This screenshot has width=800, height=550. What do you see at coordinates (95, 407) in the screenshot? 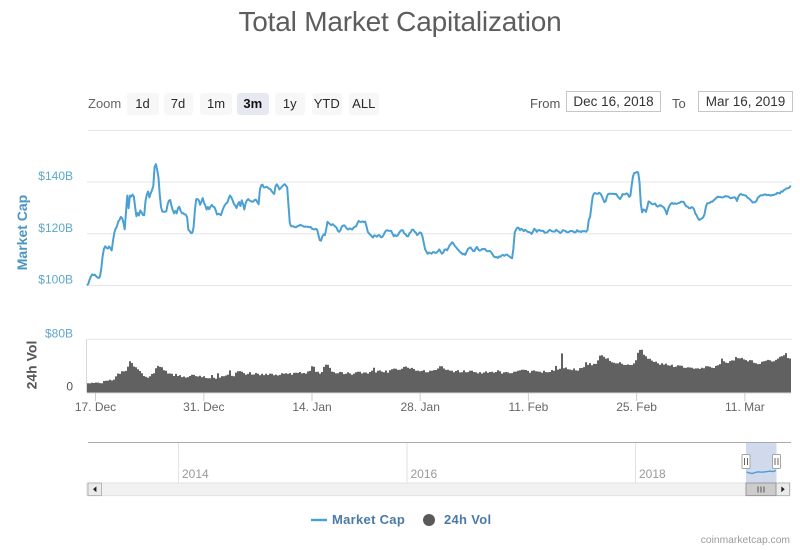
I see `svg-text: 17. Dec` at bounding box center [95, 407].